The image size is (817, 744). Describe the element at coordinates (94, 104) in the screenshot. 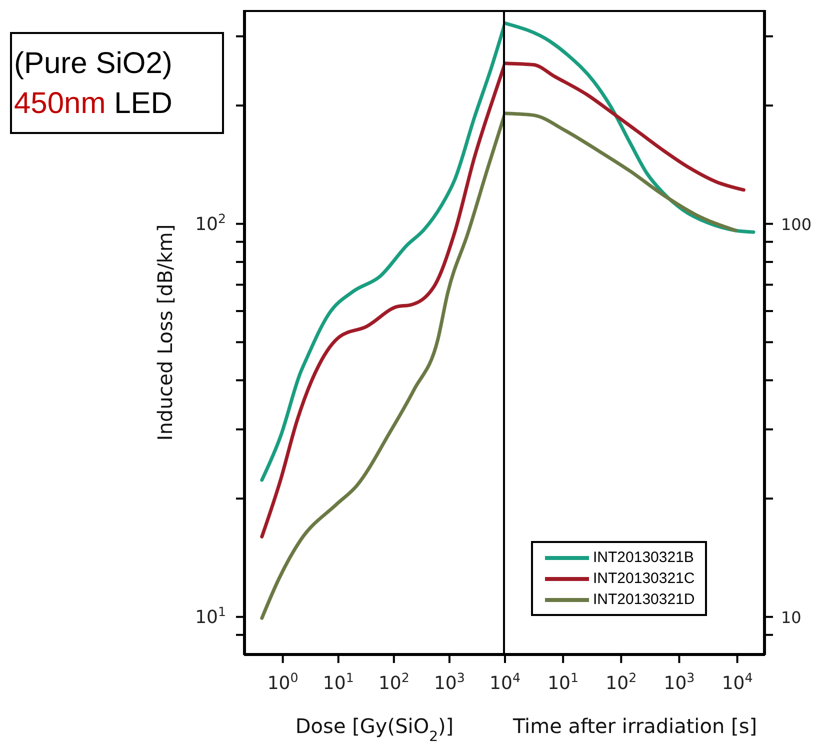

I see `text: 450nm LED` at that location.